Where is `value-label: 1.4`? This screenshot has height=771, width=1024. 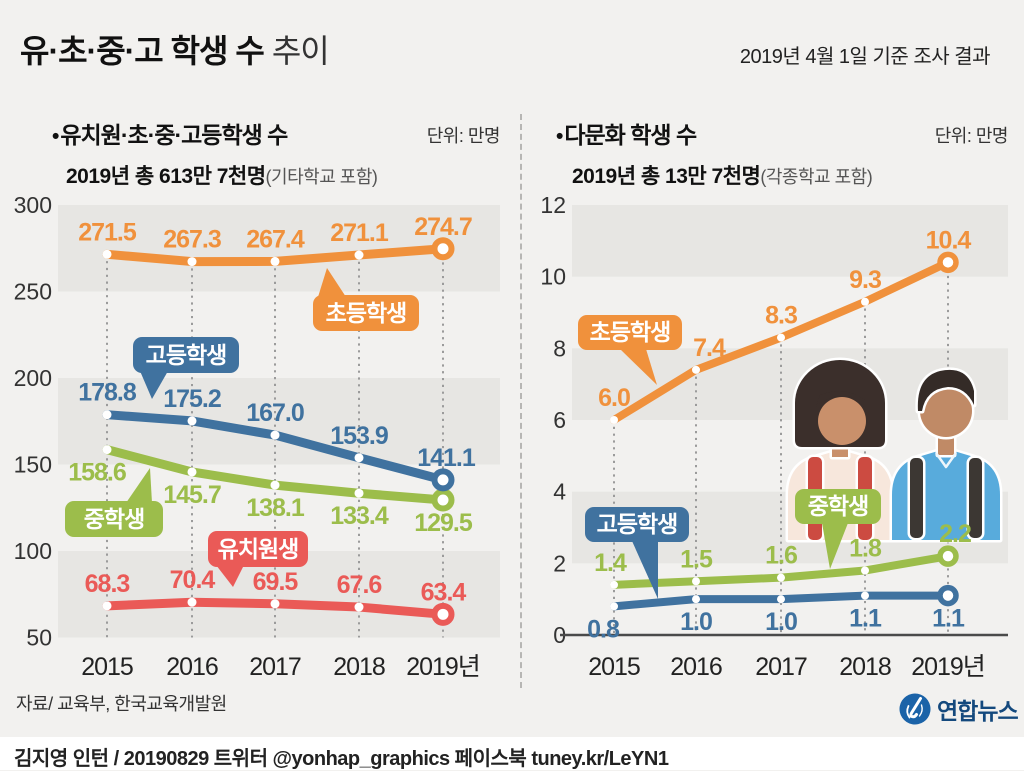
value-label: 1.4 is located at coordinates (610, 563).